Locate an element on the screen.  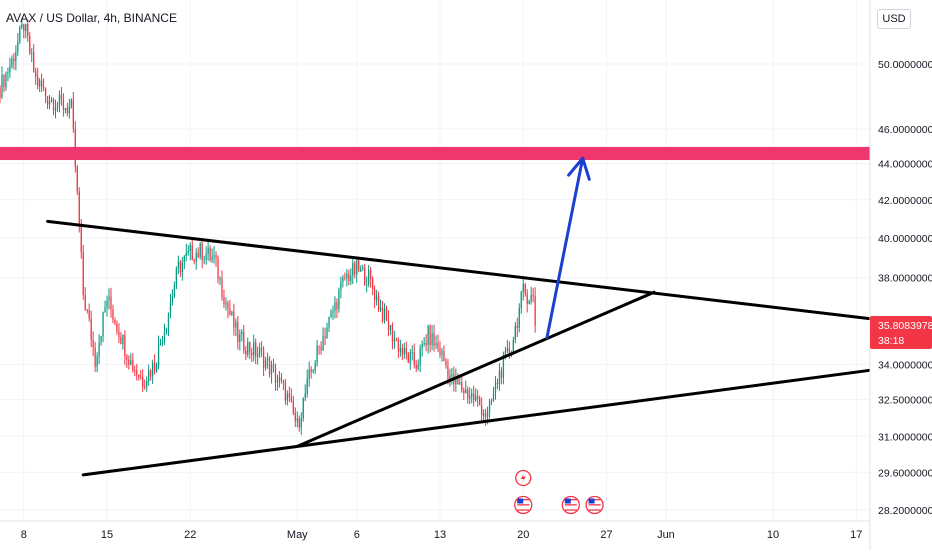
symbol-title: AVAX / US Dollar, 4h, BINANCE is located at coordinates (91, 18).